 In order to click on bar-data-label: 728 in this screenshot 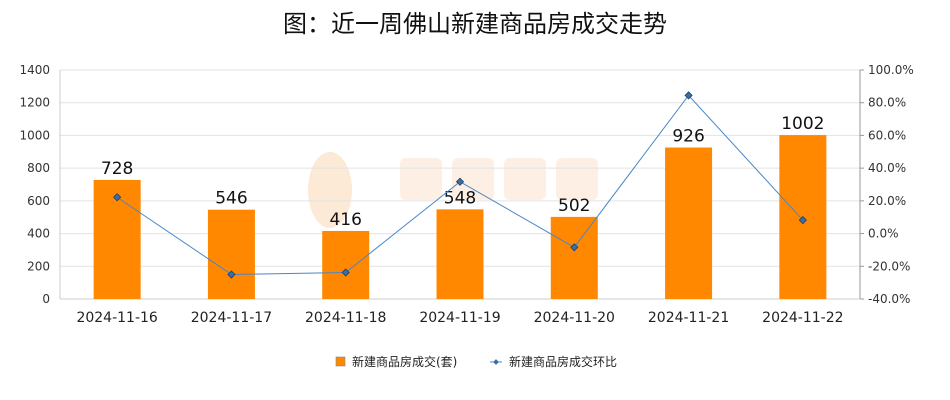, I will do `click(117, 169)`.